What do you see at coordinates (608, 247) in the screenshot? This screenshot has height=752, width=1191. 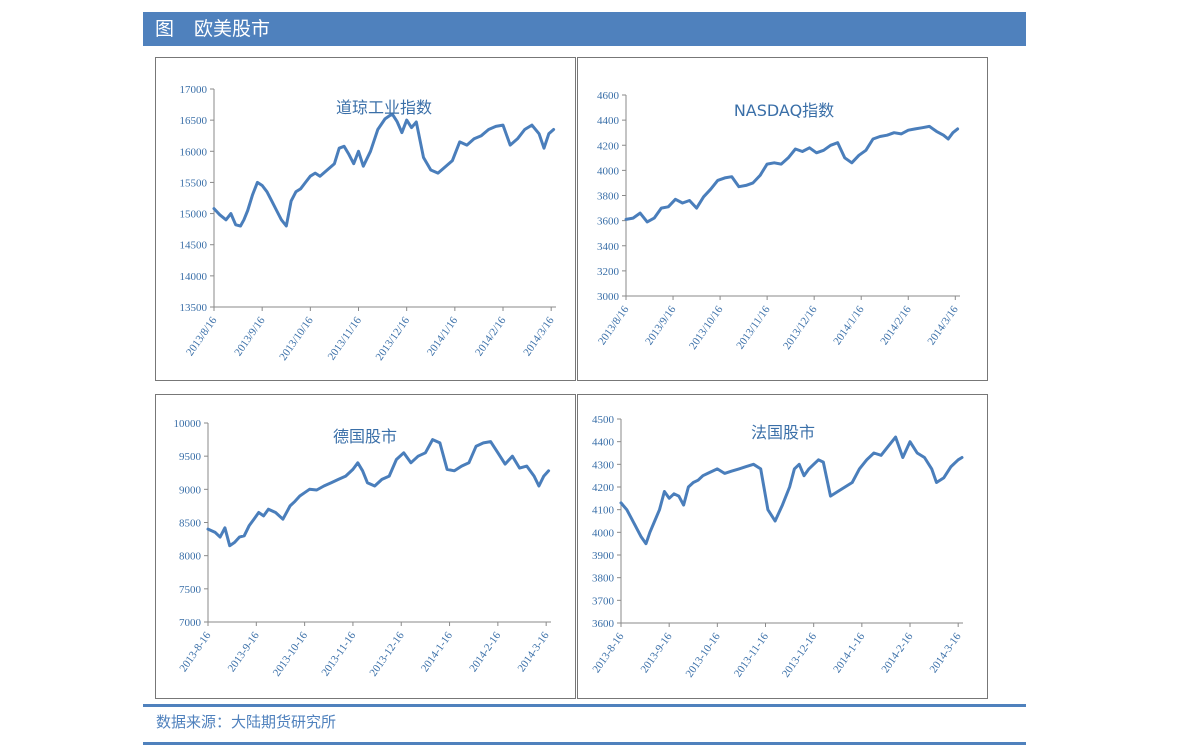 I see `y-tick-label: 3400` at bounding box center [608, 247].